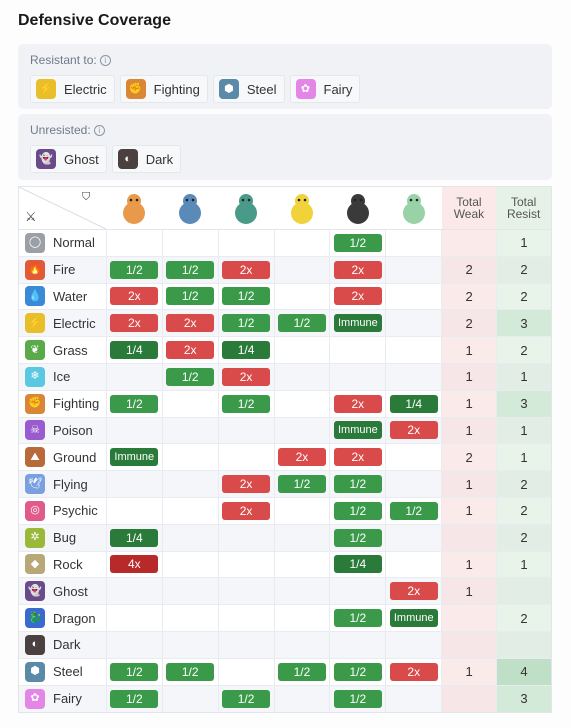 The height and width of the screenshot is (728, 571). I want to click on row-type-label: Dragon, so click(74, 618).